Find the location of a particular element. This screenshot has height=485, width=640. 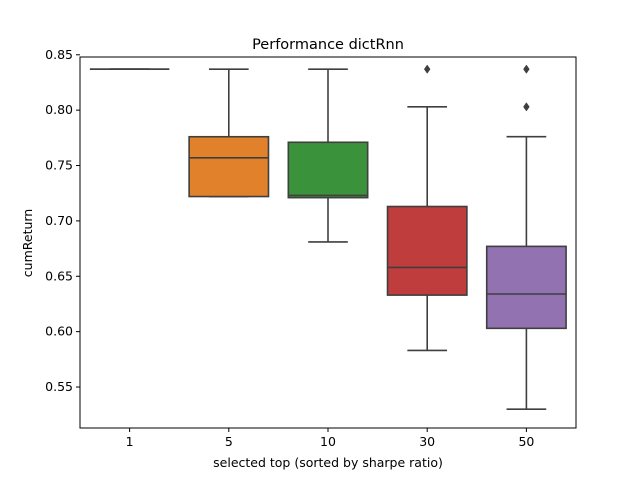

chart-title: Performance dictRnn is located at coordinates (328, 45).